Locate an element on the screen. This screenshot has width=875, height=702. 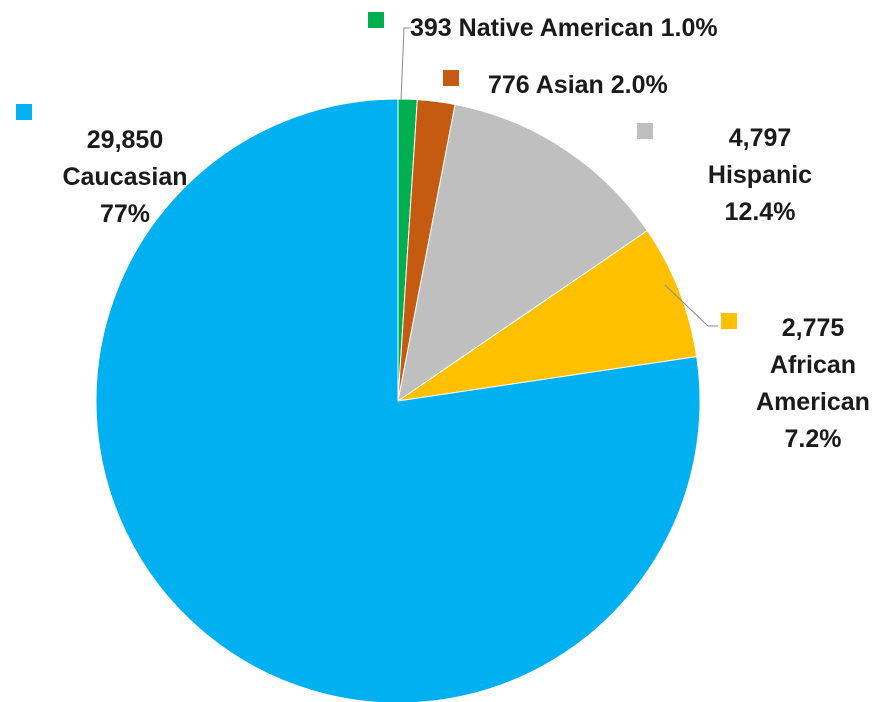
data-label: 2,775 is located at coordinates (813, 328).